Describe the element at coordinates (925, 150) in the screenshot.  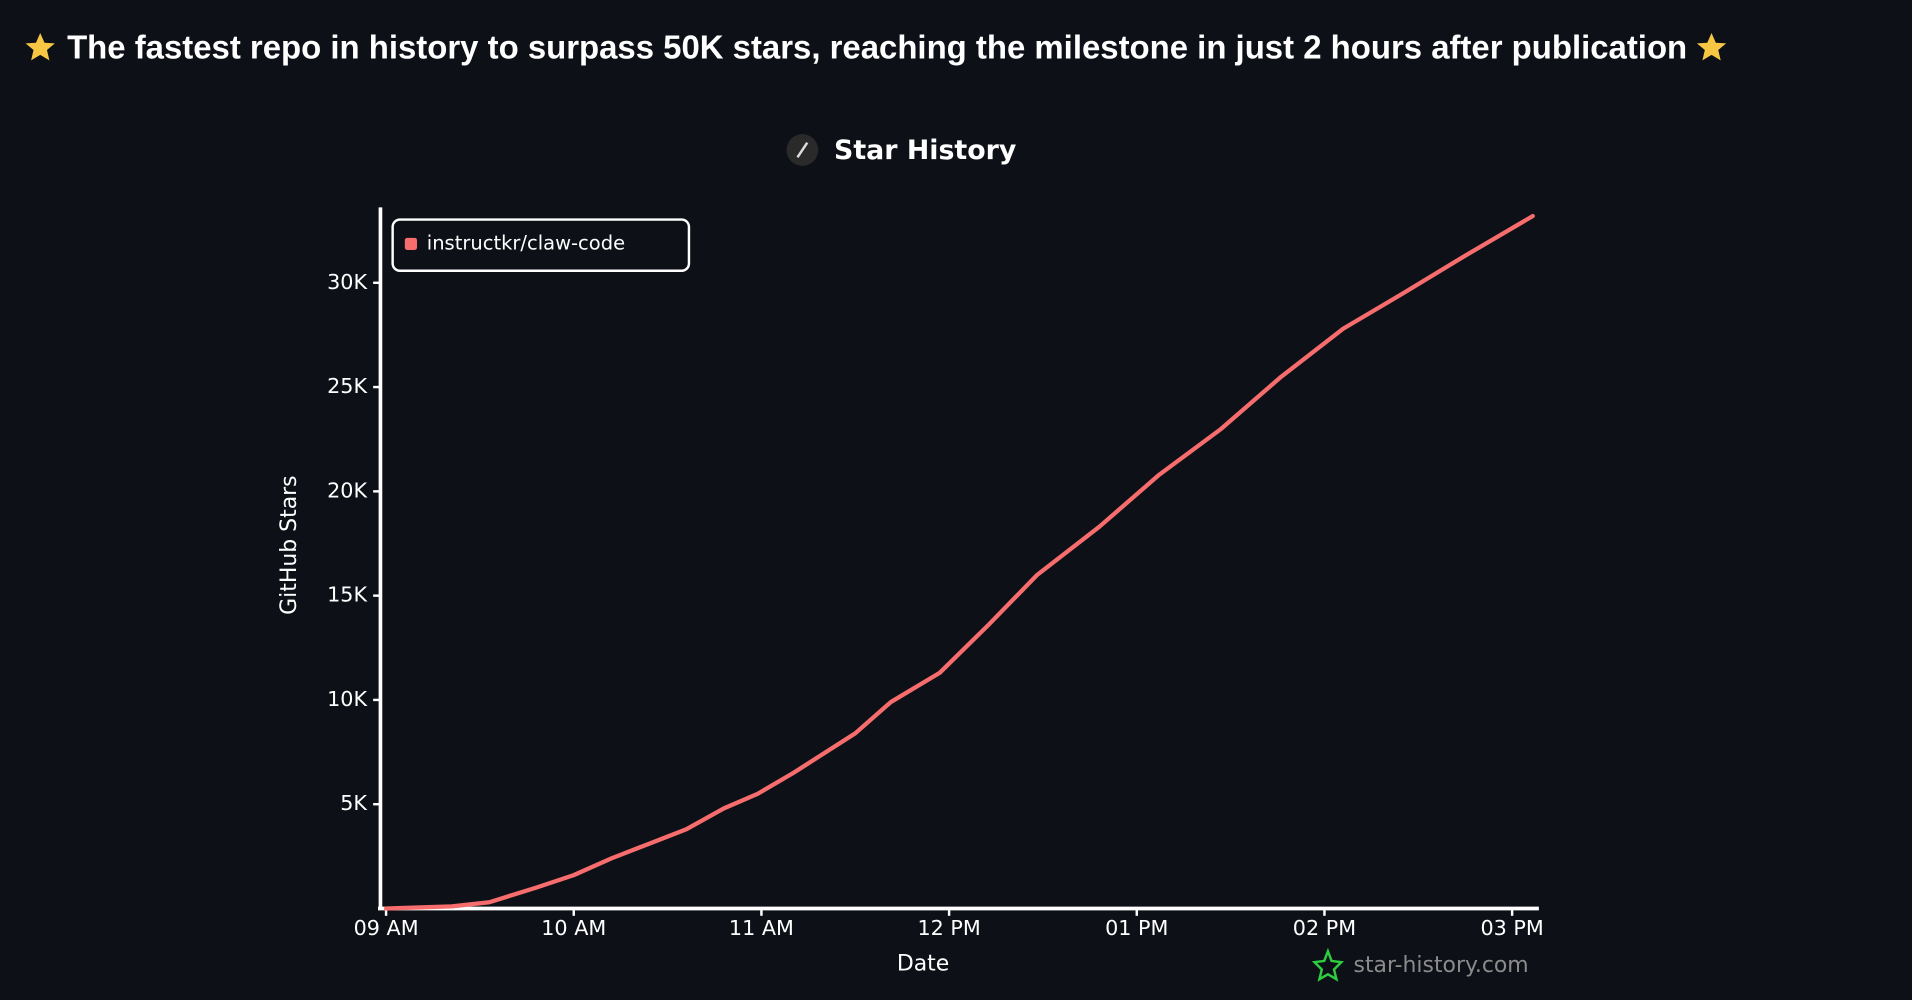
I see `chart-title: Star History` at that location.